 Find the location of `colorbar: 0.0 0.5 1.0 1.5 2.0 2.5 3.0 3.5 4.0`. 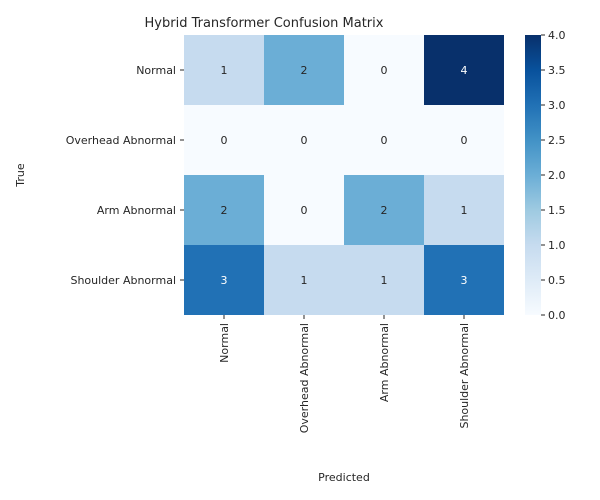

colorbar: 0.0 0.5 1.0 1.5 2.0 2.5 3.0 3.5 4.0 is located at coordinates (545, 175).